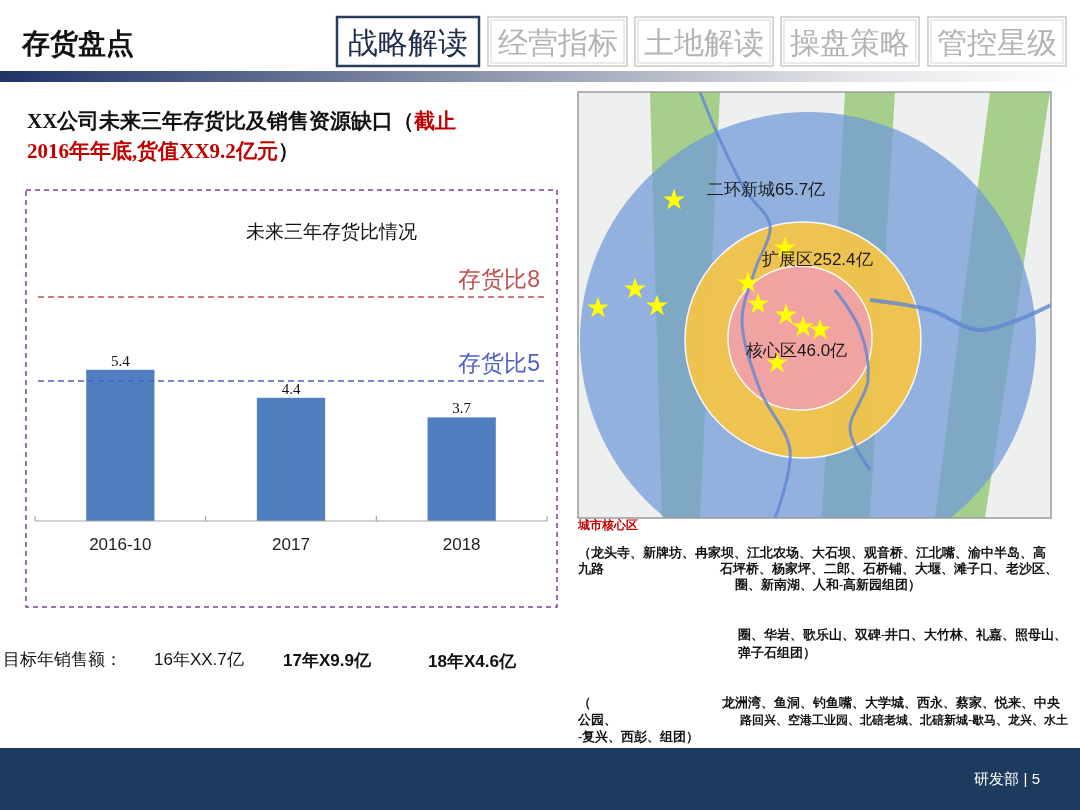 Image resolution: width=1080 pixels, height=810 pixels. Describe the element at coordinates (828, 584) in the screenshot. I see `text: 圈、新南湖、人和-高新园组团）` at that location.